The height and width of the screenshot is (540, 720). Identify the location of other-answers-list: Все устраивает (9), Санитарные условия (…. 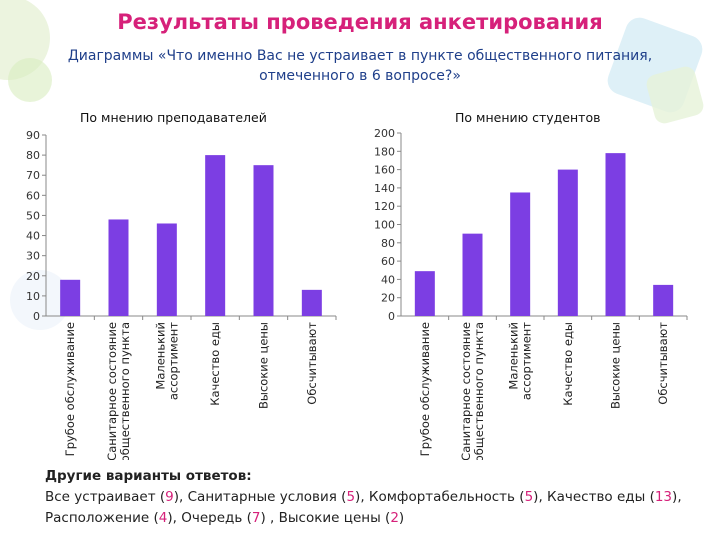
(363, 507).